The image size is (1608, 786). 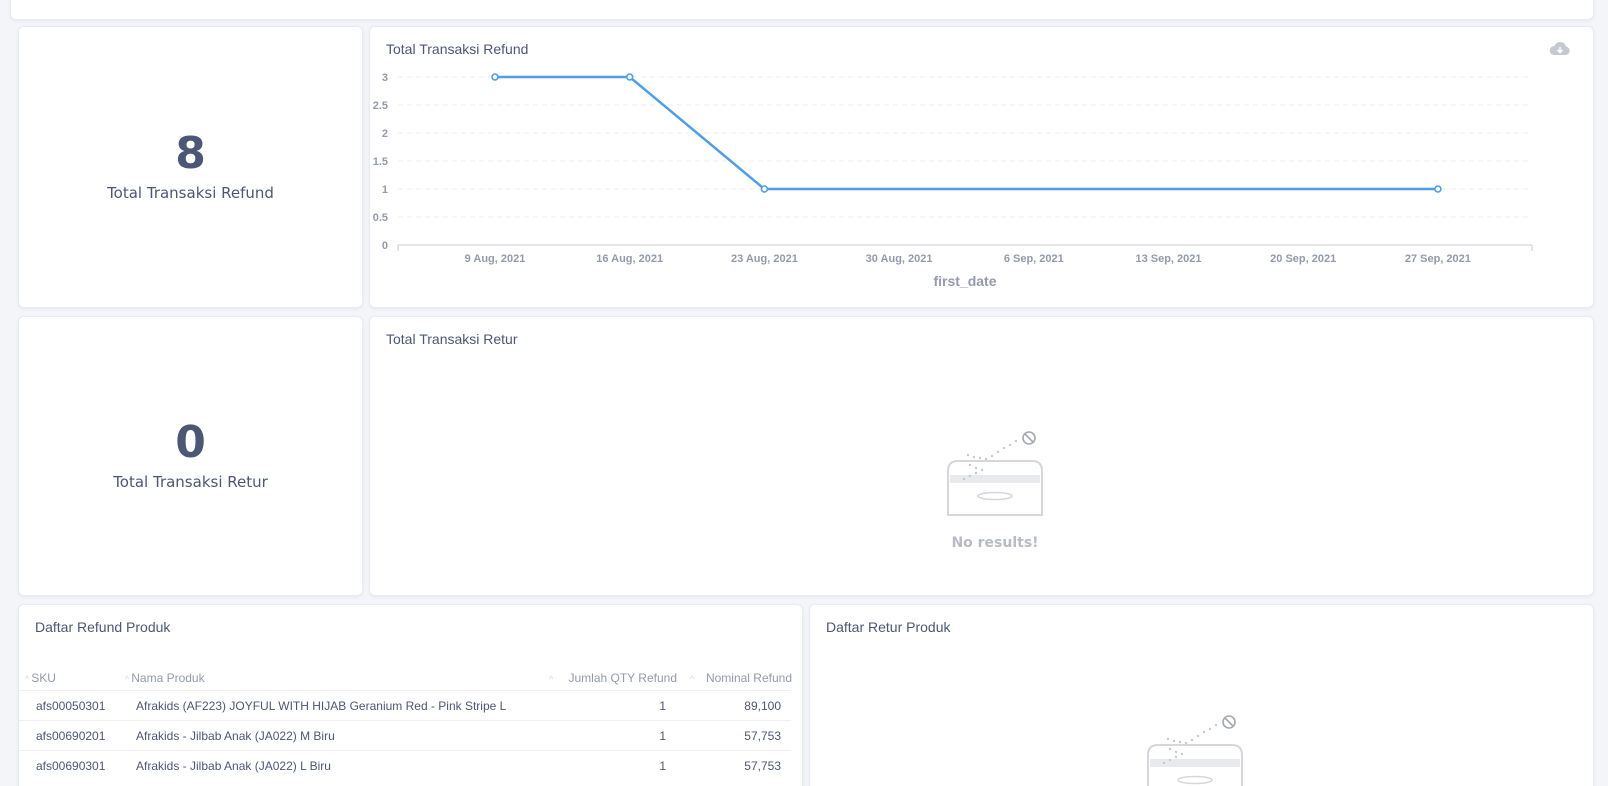 What do you see at coordinates (1168, 259) in the screenshot?
I see `x-tick-label: 13 Sep, 2021` at bounding box center [1168, 259].